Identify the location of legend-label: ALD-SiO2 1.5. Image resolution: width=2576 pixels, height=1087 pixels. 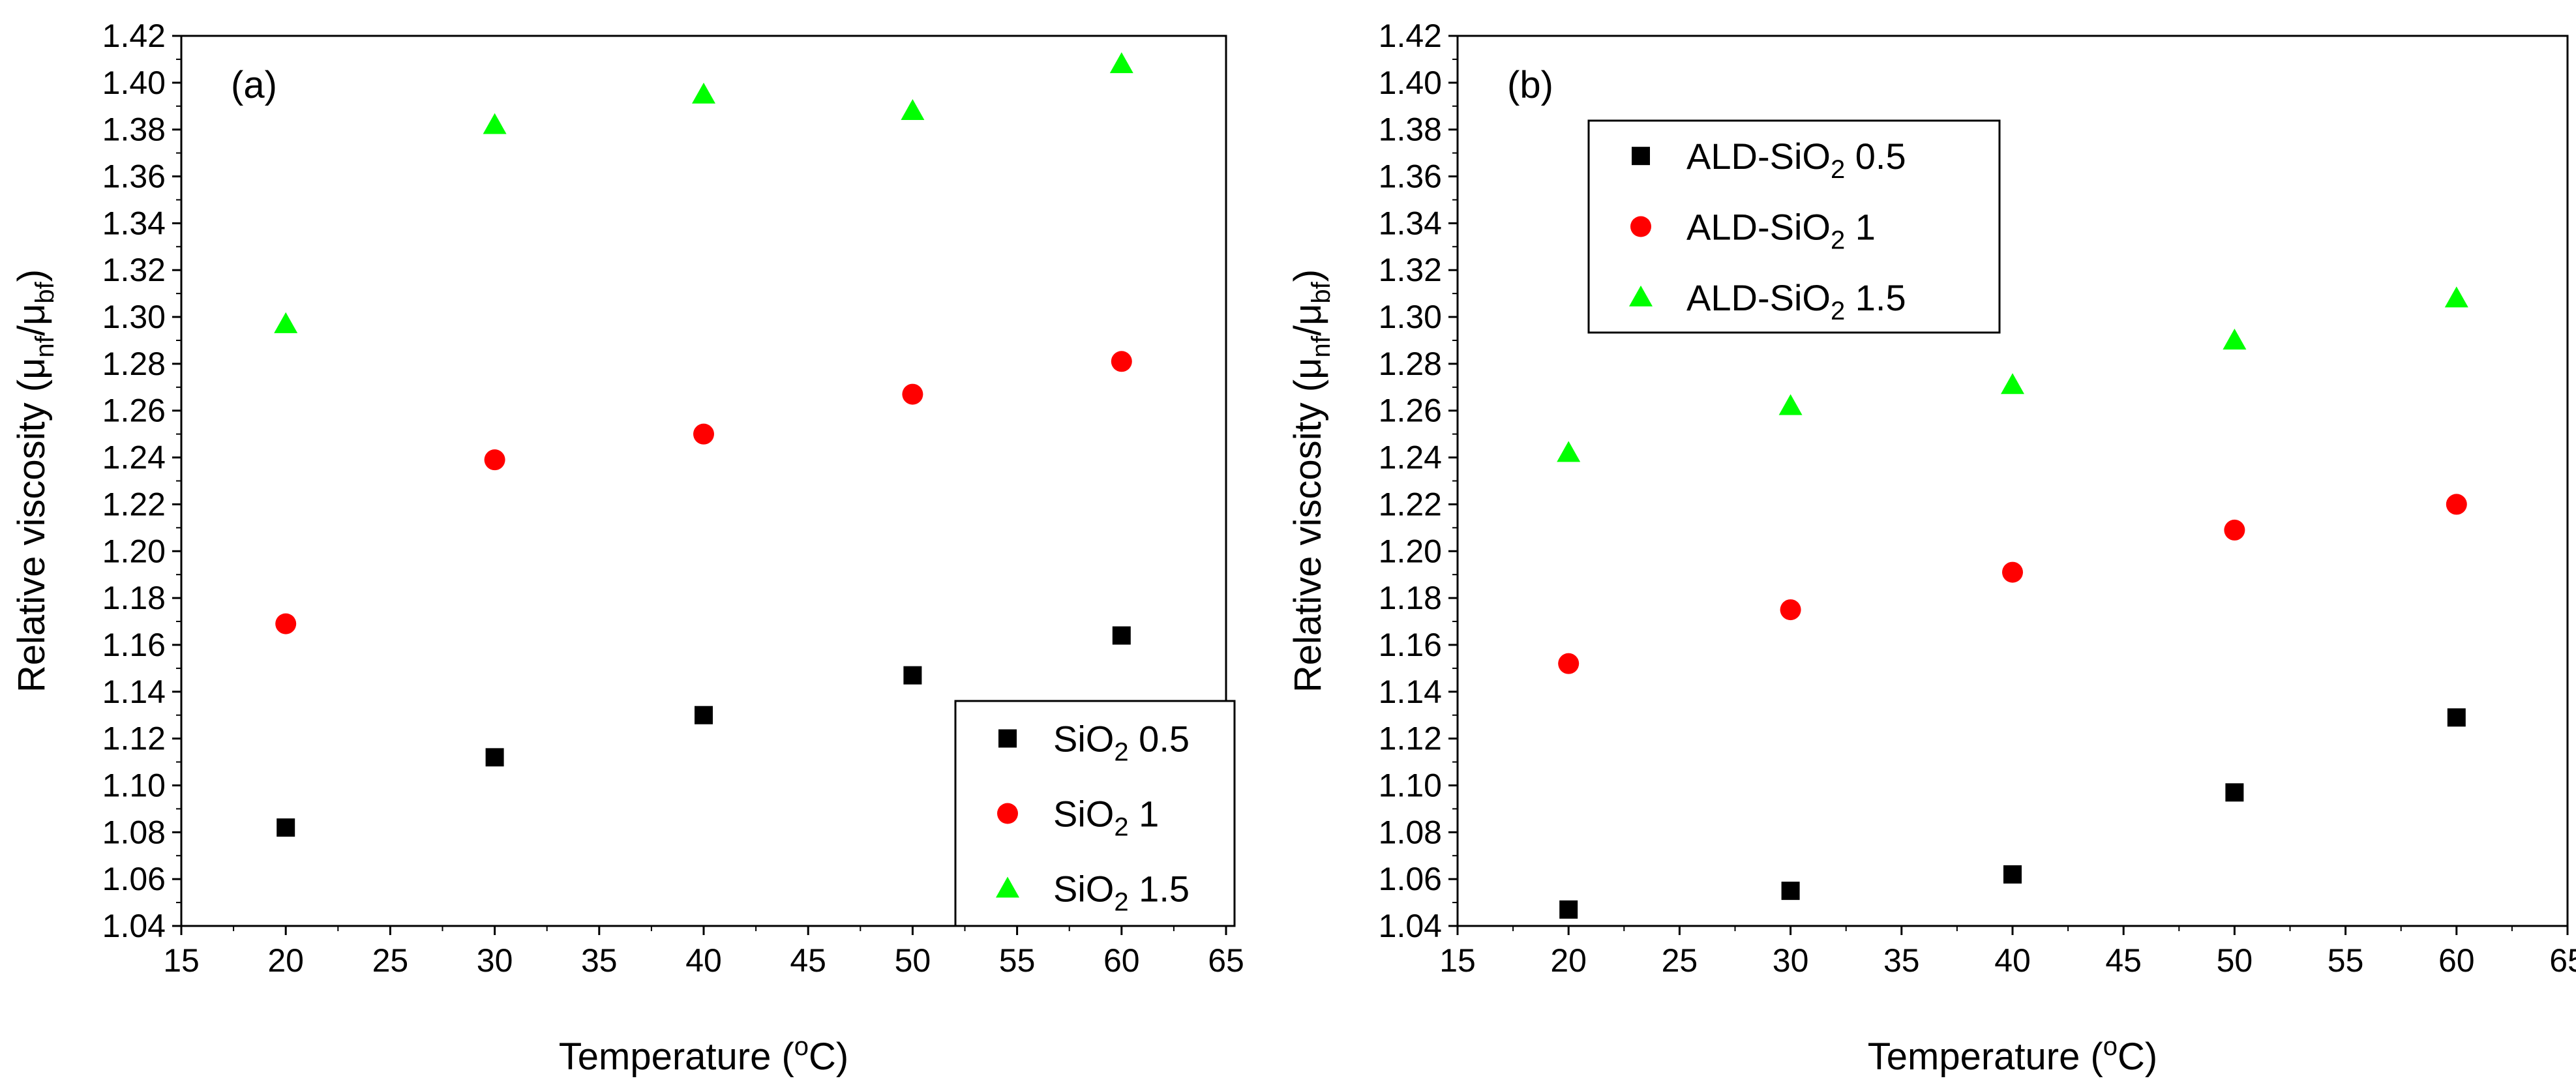
(1796, 301).